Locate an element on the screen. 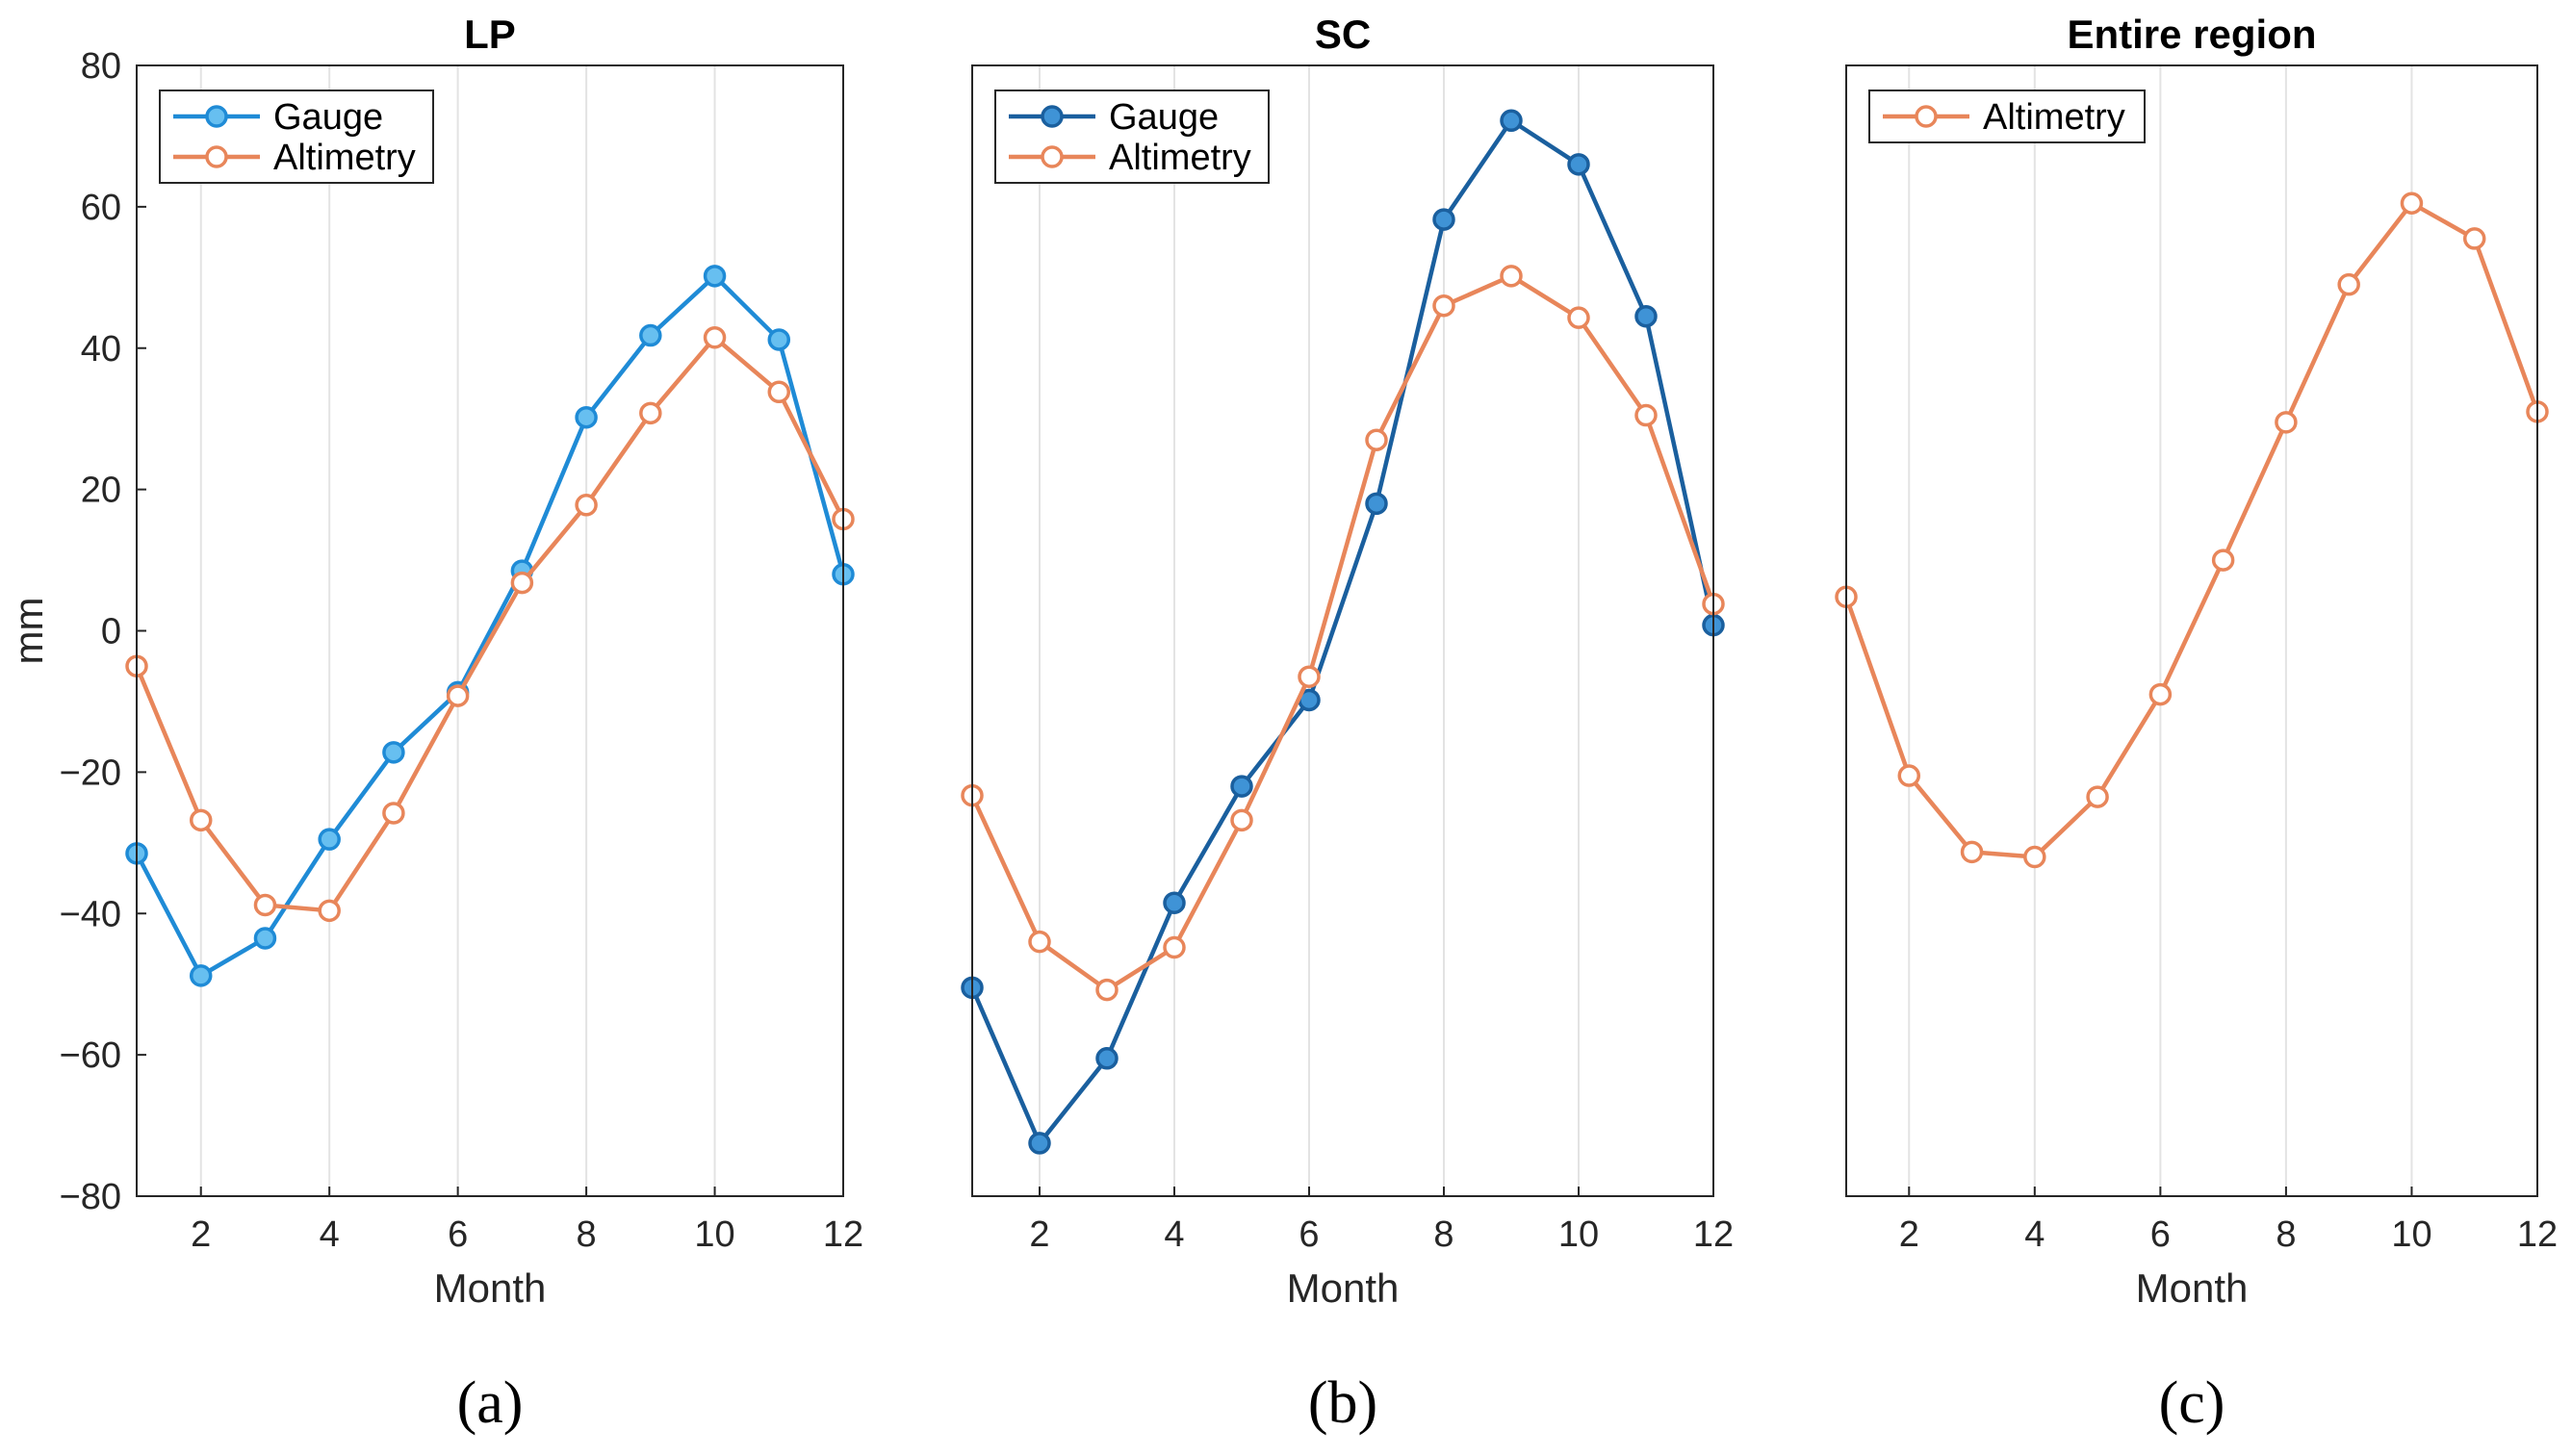 The height and width of the screenshot is (1456, 2572). legend: Altimetry is located at coordinates (2007, 116).